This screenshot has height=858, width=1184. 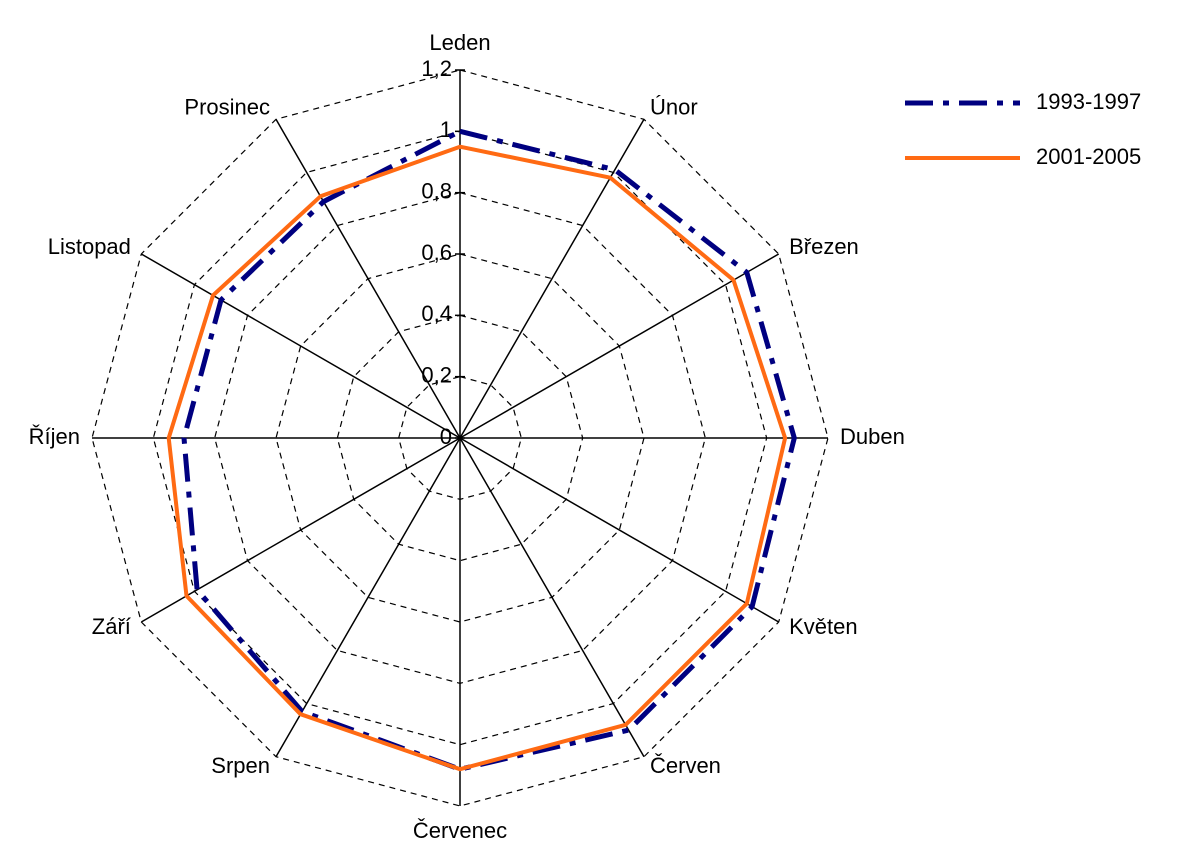 I want to click on y-tick-label: 0,6, so click(x=436, y=252).